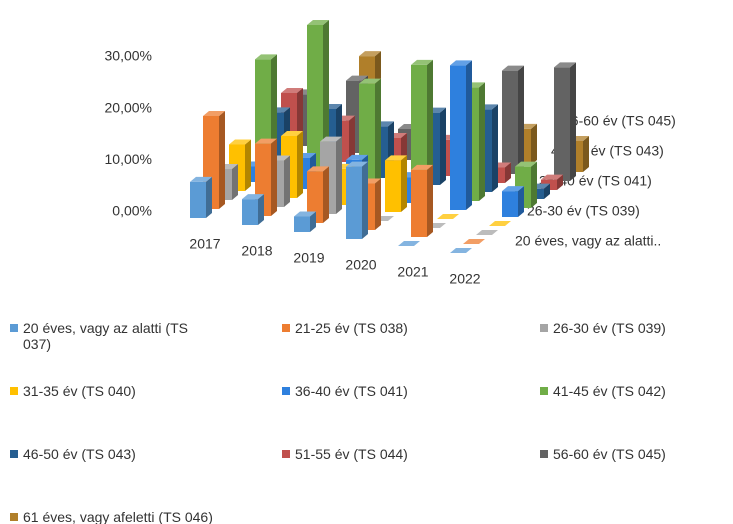 This screenshot has width=733, height=524. What do you see at coordinates (132, 211) in the screenshot?
I see `y-tick-label: 0,00%` at bounding box center [132, 211].